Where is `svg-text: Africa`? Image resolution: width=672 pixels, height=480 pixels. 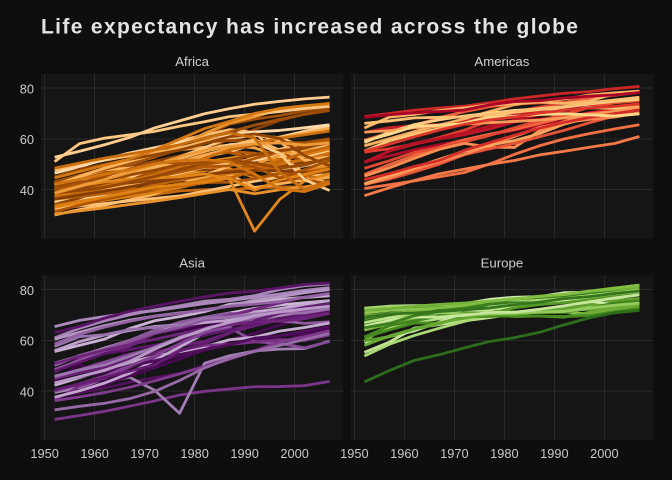
svg-text: Africa is located at coordinates (192, 61).